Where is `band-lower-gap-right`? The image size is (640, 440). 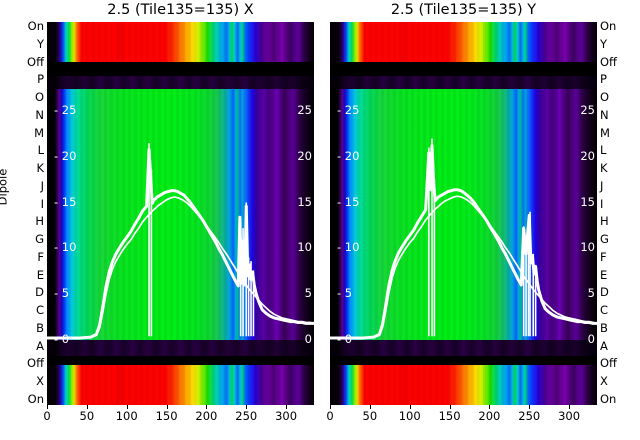 band-lower-gap-right is located at coordinates (463, 360).